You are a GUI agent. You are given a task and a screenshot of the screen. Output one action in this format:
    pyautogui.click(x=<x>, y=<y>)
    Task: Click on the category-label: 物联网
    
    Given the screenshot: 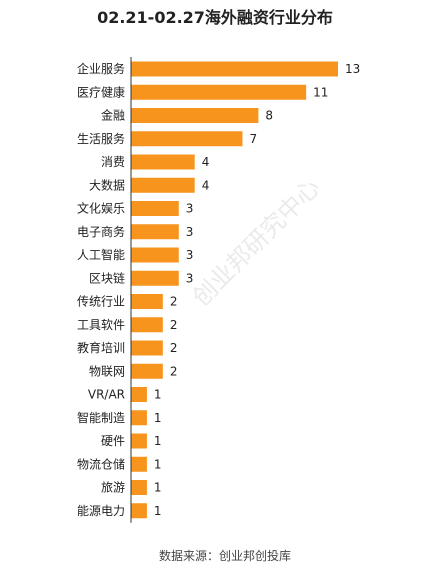 What is the action you would take?
    pyautogui.click(x=107, y=371)
    